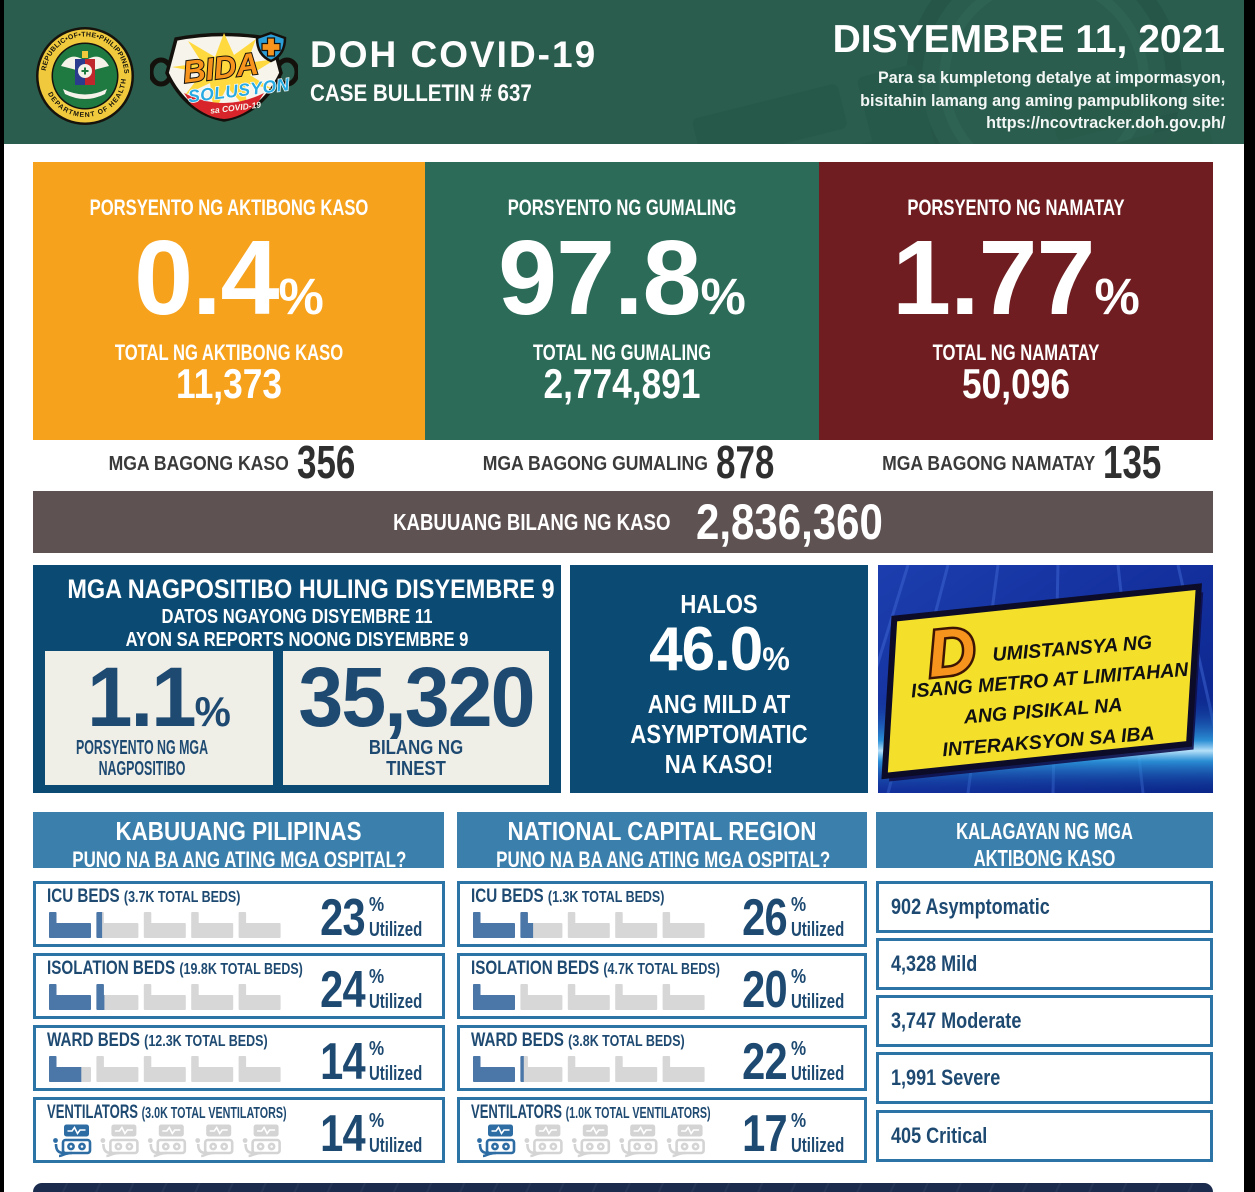 The image size is (1255, 1192). Describe the element at coordinates (220, 68) in the screenshot. I see `svg-text: BIDA` at that location.